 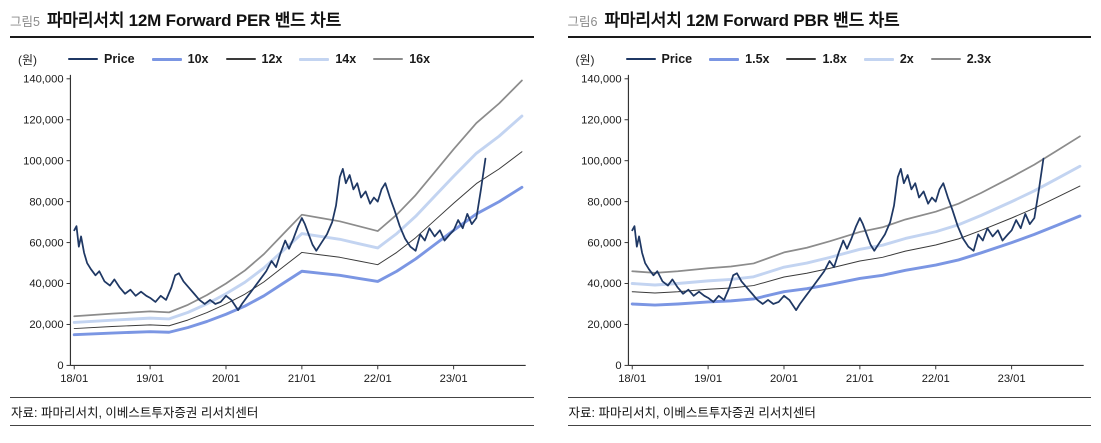 I want to click on figure-header: 그림5 파마리서치 12M Forward PER 밴드 차트, so click(x=272, y=22).